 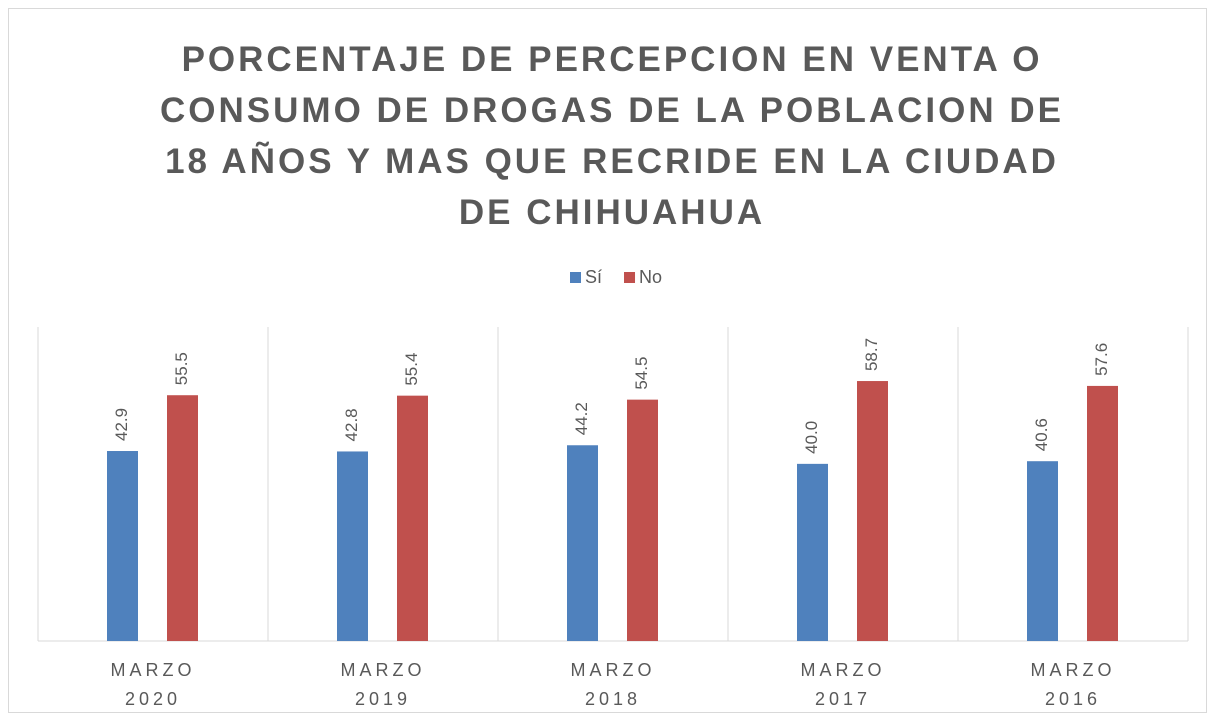 What do you see at coordinates (593, 277) in the screenshot?
I see `legend-label: Sí` at bounding box center [593, 277].